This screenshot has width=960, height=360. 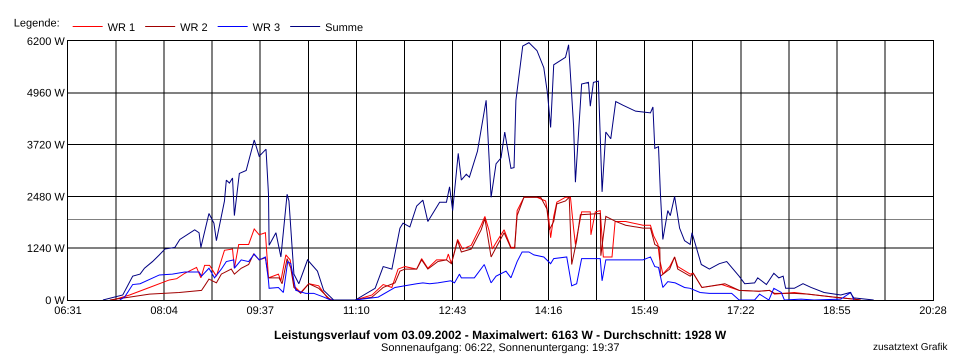 What do you see at coordinates (68, 311) in the screenshot?
I see `x-tick-label: 06:31` at bounding box center [68, 311].